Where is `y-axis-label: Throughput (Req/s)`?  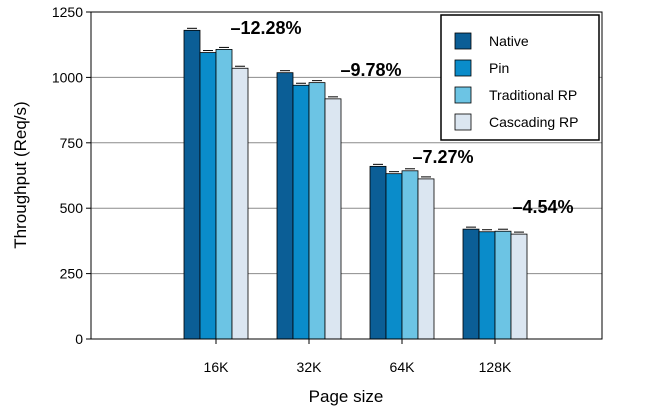
y-axis-label: Throughput (Req/s) is located at coordinates (20, 174).